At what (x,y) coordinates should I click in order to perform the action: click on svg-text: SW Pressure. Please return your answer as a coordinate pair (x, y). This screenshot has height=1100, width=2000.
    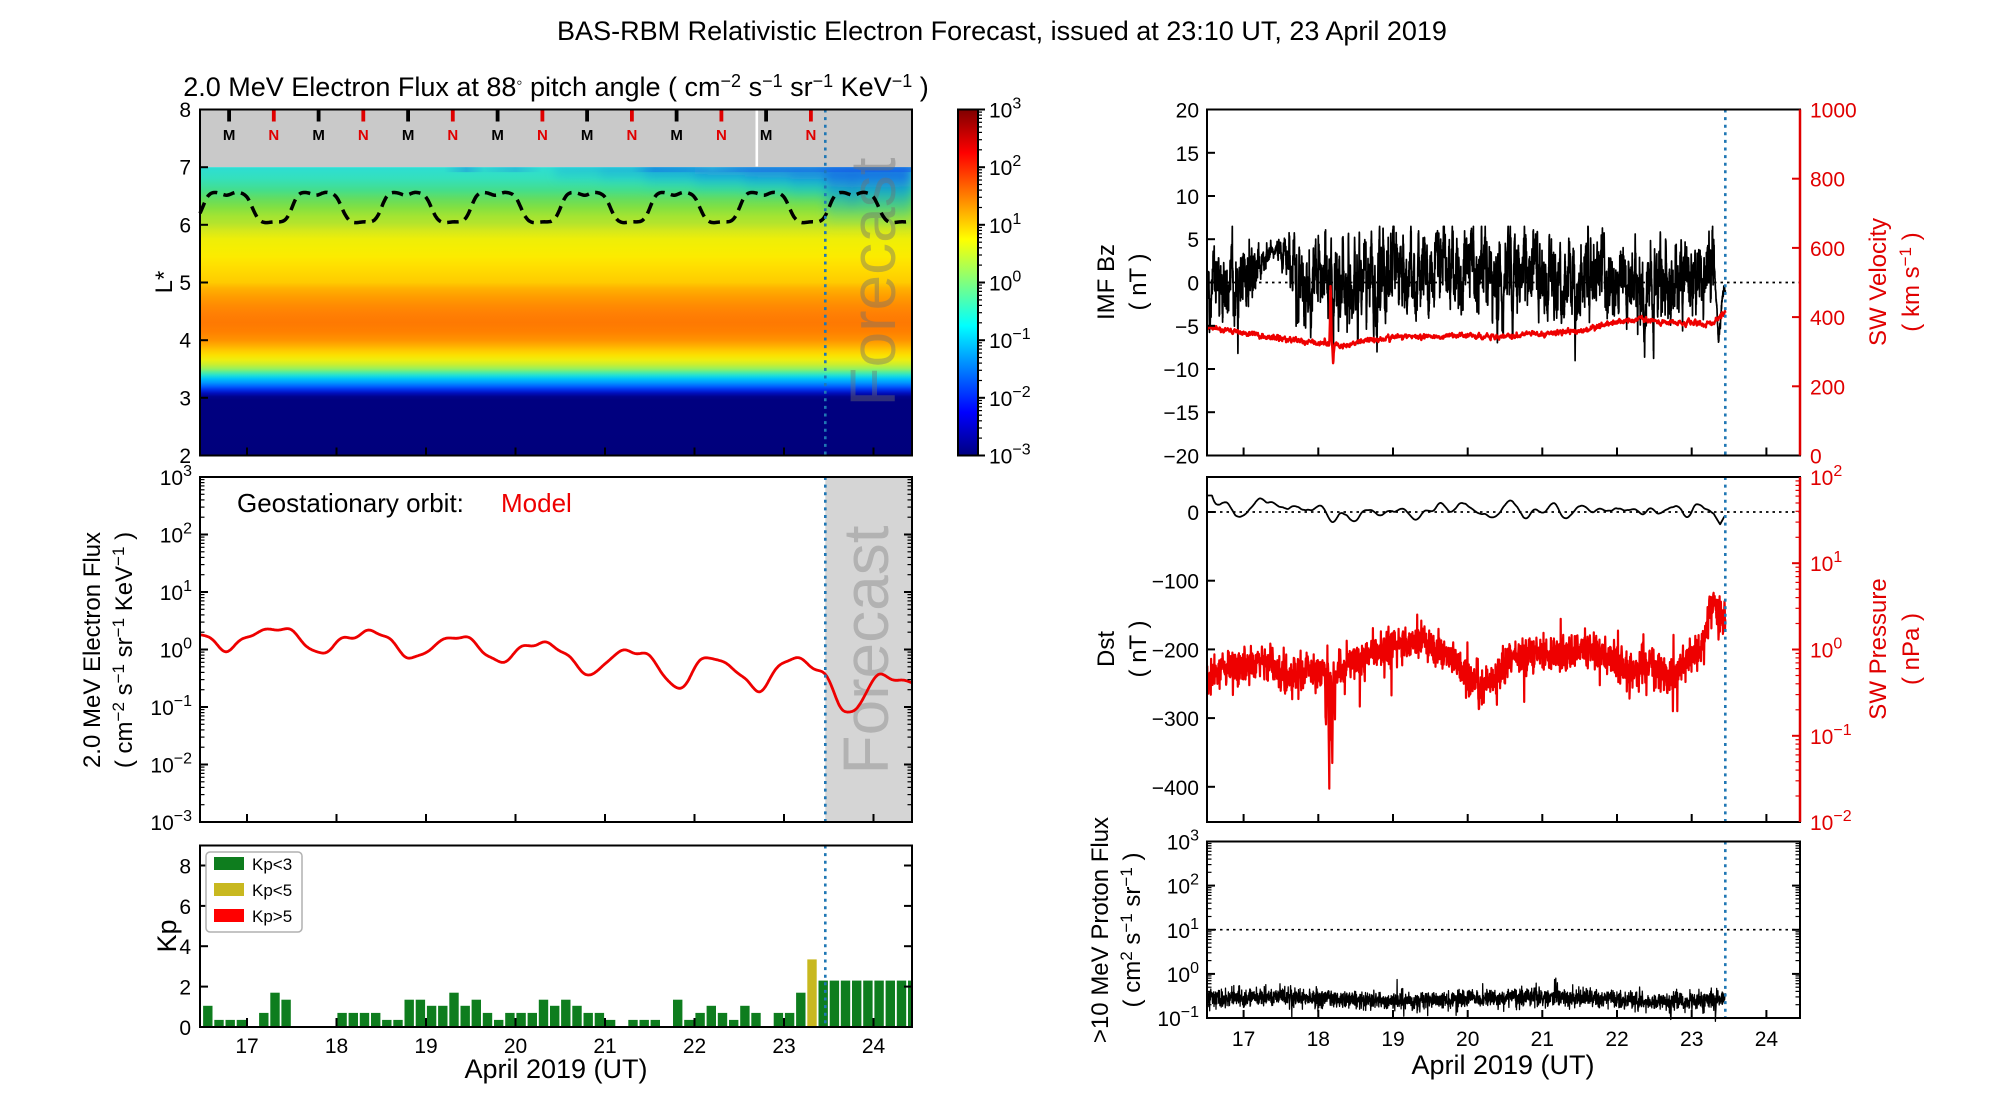
    Looking at the image, I should click on (1878, 648).